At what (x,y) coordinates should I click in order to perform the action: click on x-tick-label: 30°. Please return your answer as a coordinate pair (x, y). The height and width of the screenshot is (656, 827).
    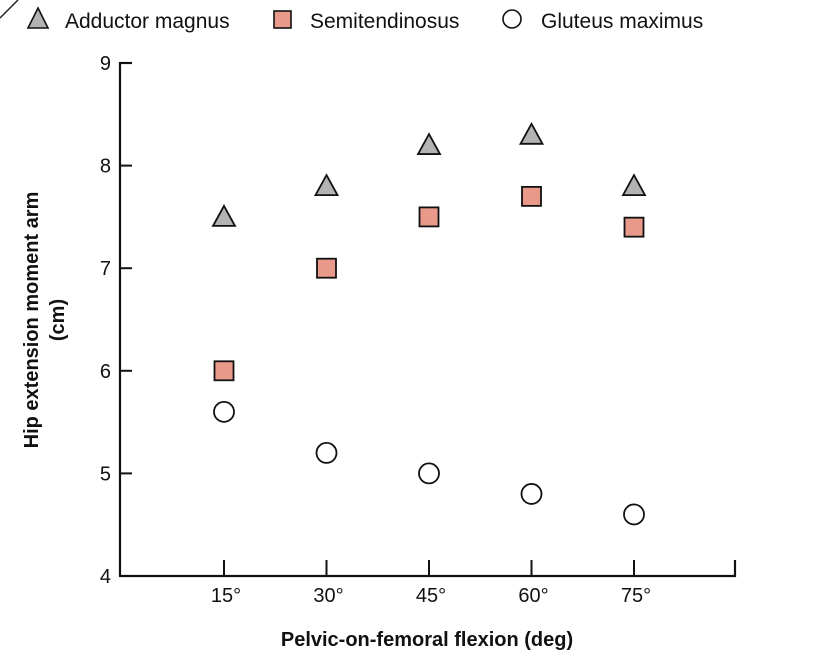
    Looking at the image, I should click on (328, 596).